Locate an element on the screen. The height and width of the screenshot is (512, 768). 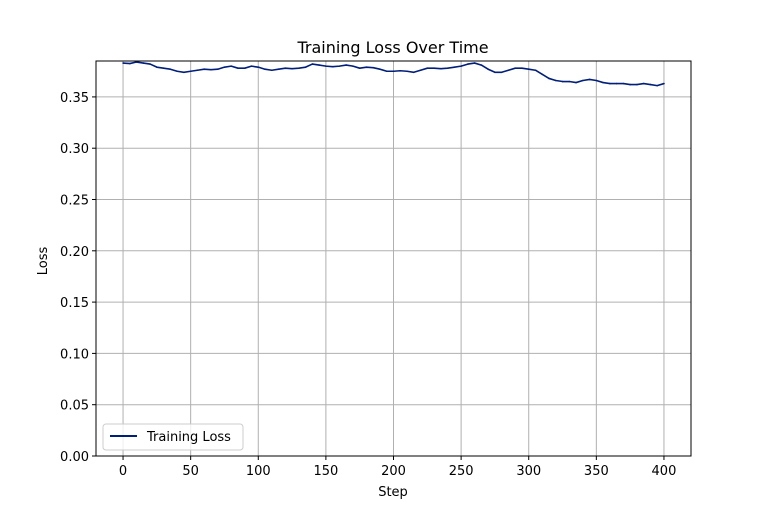
x-tick-label: 50 is located at coordinates (190, 471).